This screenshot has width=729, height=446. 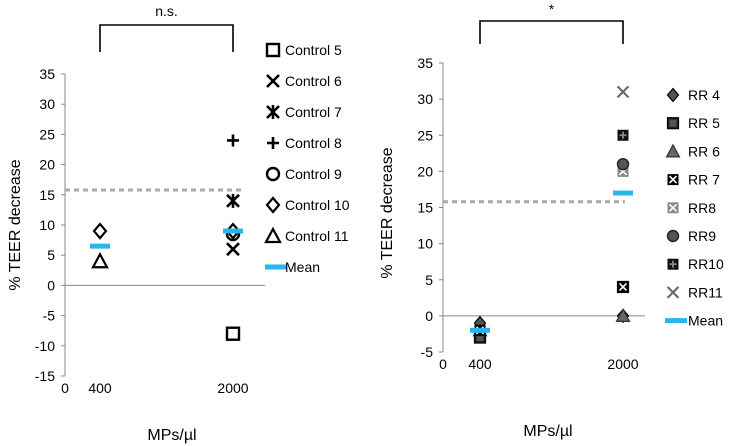 I want to click on legend-label: RR10, so click(x=706, y=264).